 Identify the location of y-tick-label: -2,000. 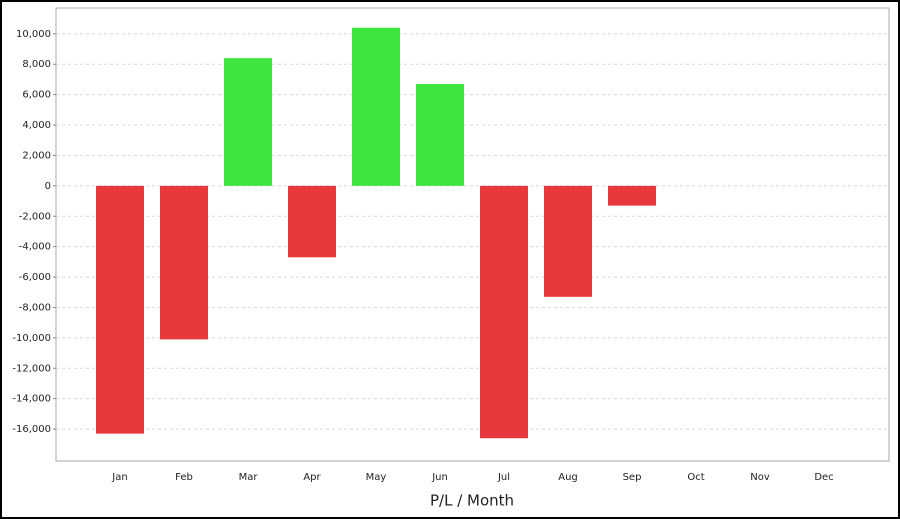
(35, 216).